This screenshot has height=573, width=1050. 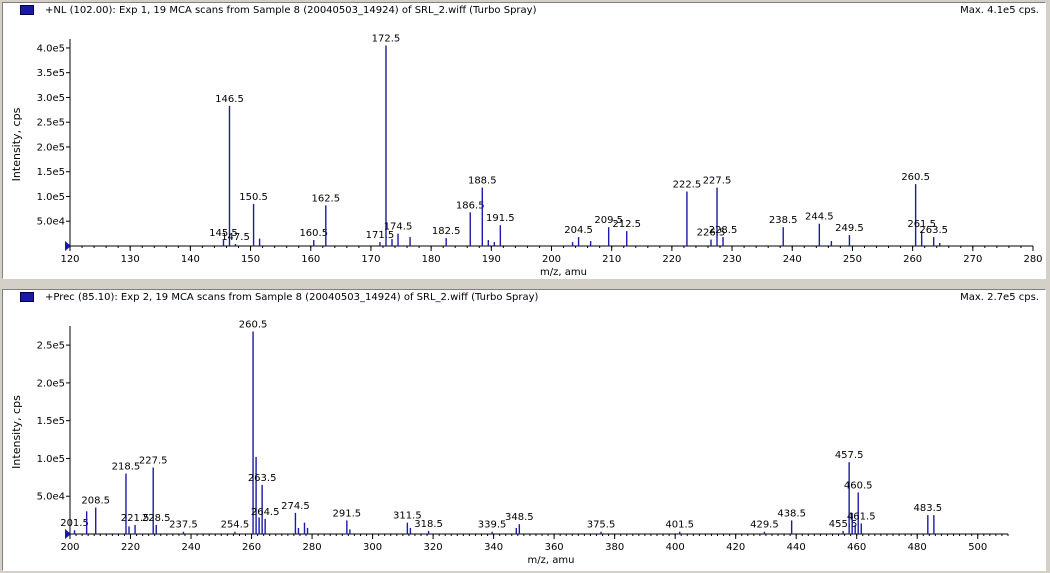 I want to click on max-intensity-label: Max. 4.1e5 cps., so click(x=999, y=10).